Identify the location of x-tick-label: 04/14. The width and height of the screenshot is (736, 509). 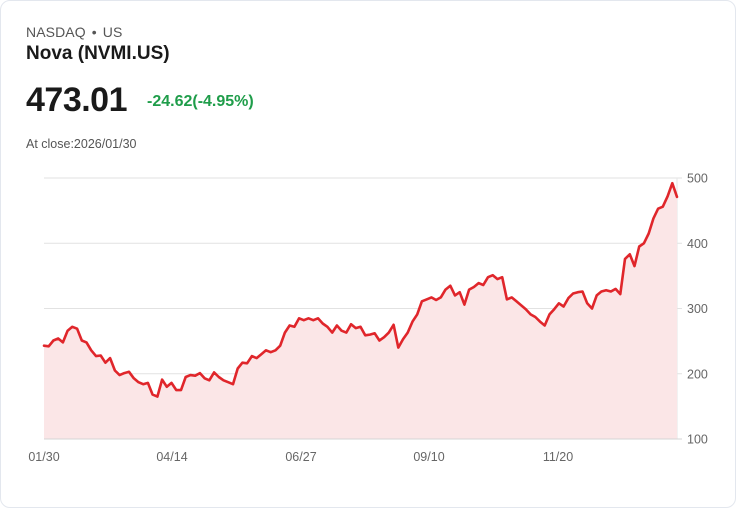
(171, 457).